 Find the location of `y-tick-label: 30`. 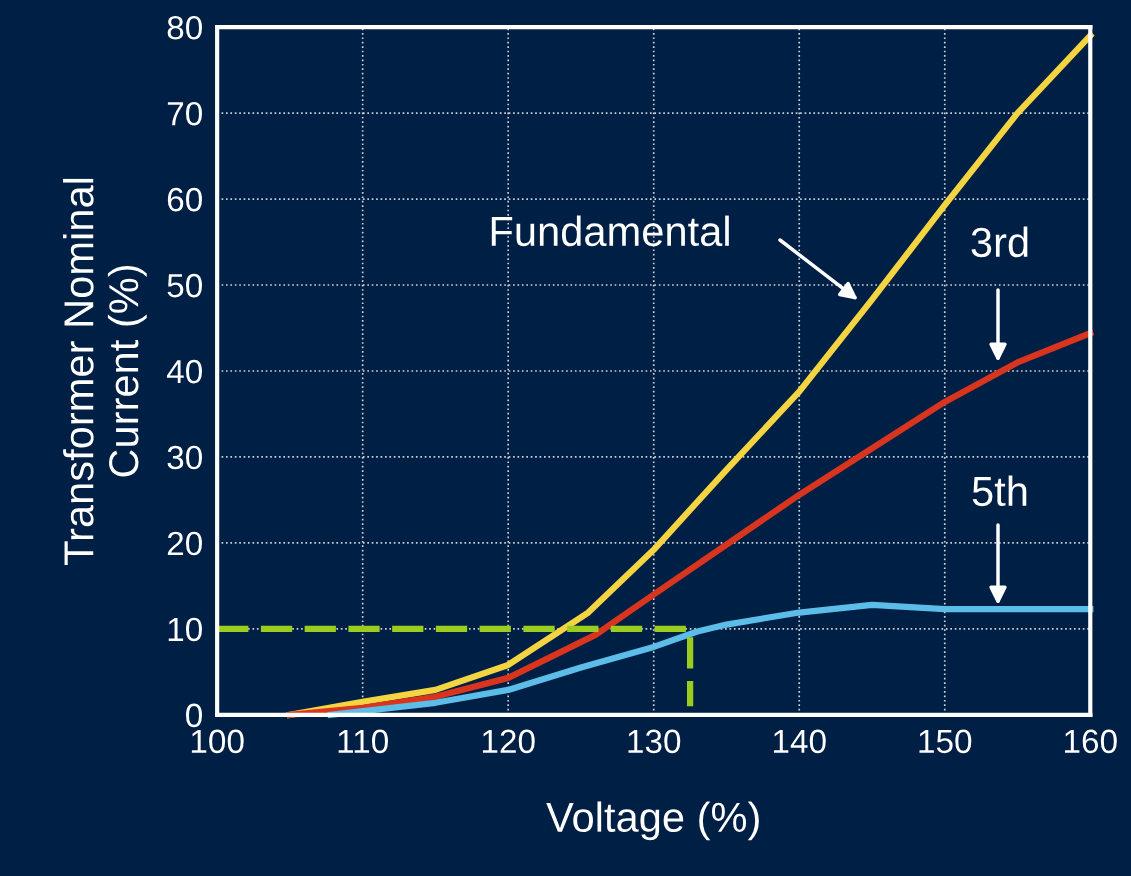

y-tick-label: 30 is located at coordinates (184, 457).